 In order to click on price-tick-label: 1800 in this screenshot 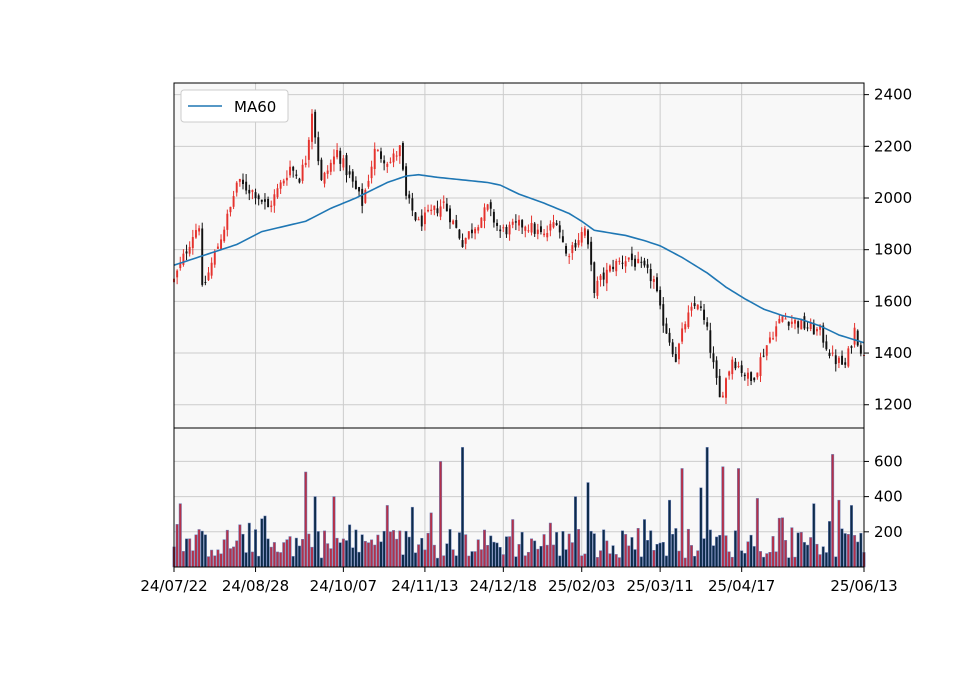, I will do `click(893, 250)`.